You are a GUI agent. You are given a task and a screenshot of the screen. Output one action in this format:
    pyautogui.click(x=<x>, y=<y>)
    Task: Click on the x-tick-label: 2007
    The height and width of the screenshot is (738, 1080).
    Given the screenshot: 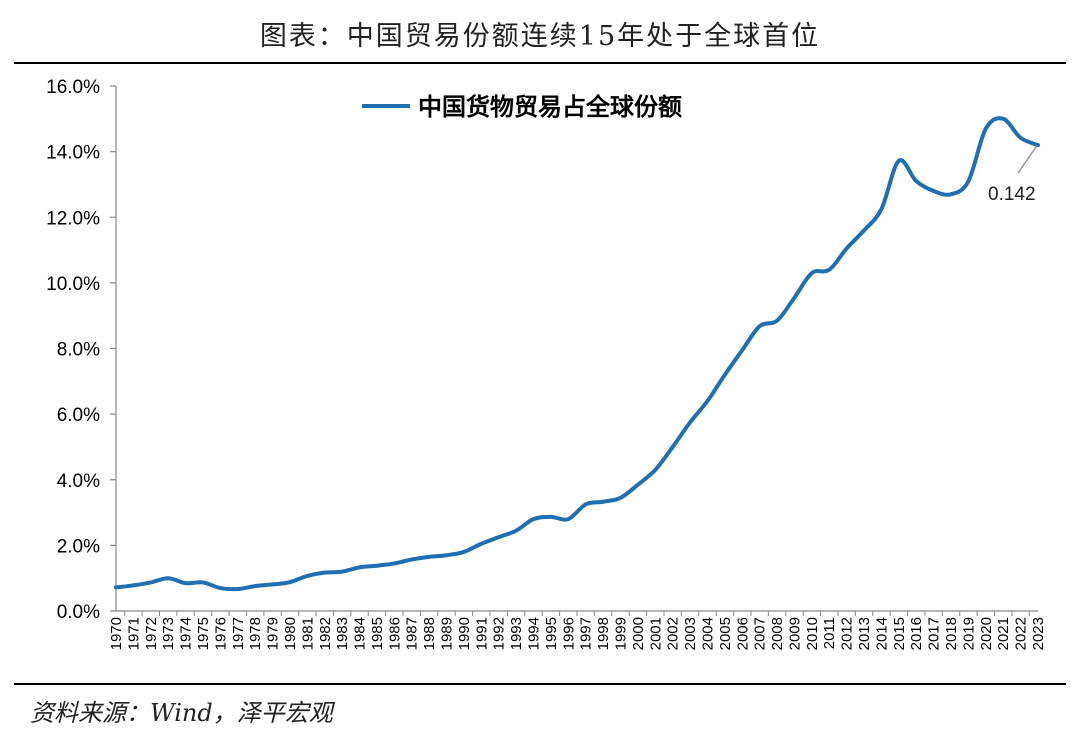 What is the action you would take?
    pyautogui.click(x=760, y=633)
    